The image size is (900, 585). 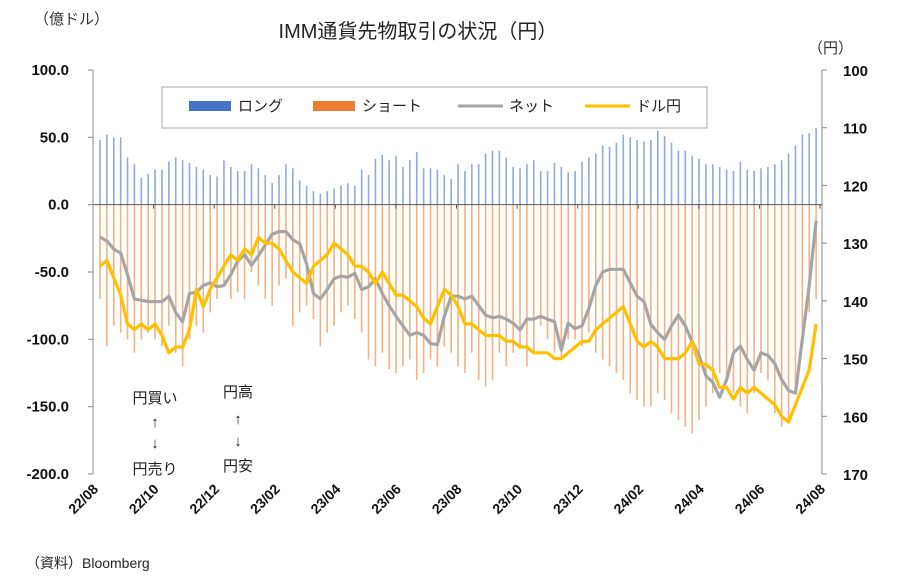 I want to click on right-axis-tick-label: 100, so click(x=855, y=71).